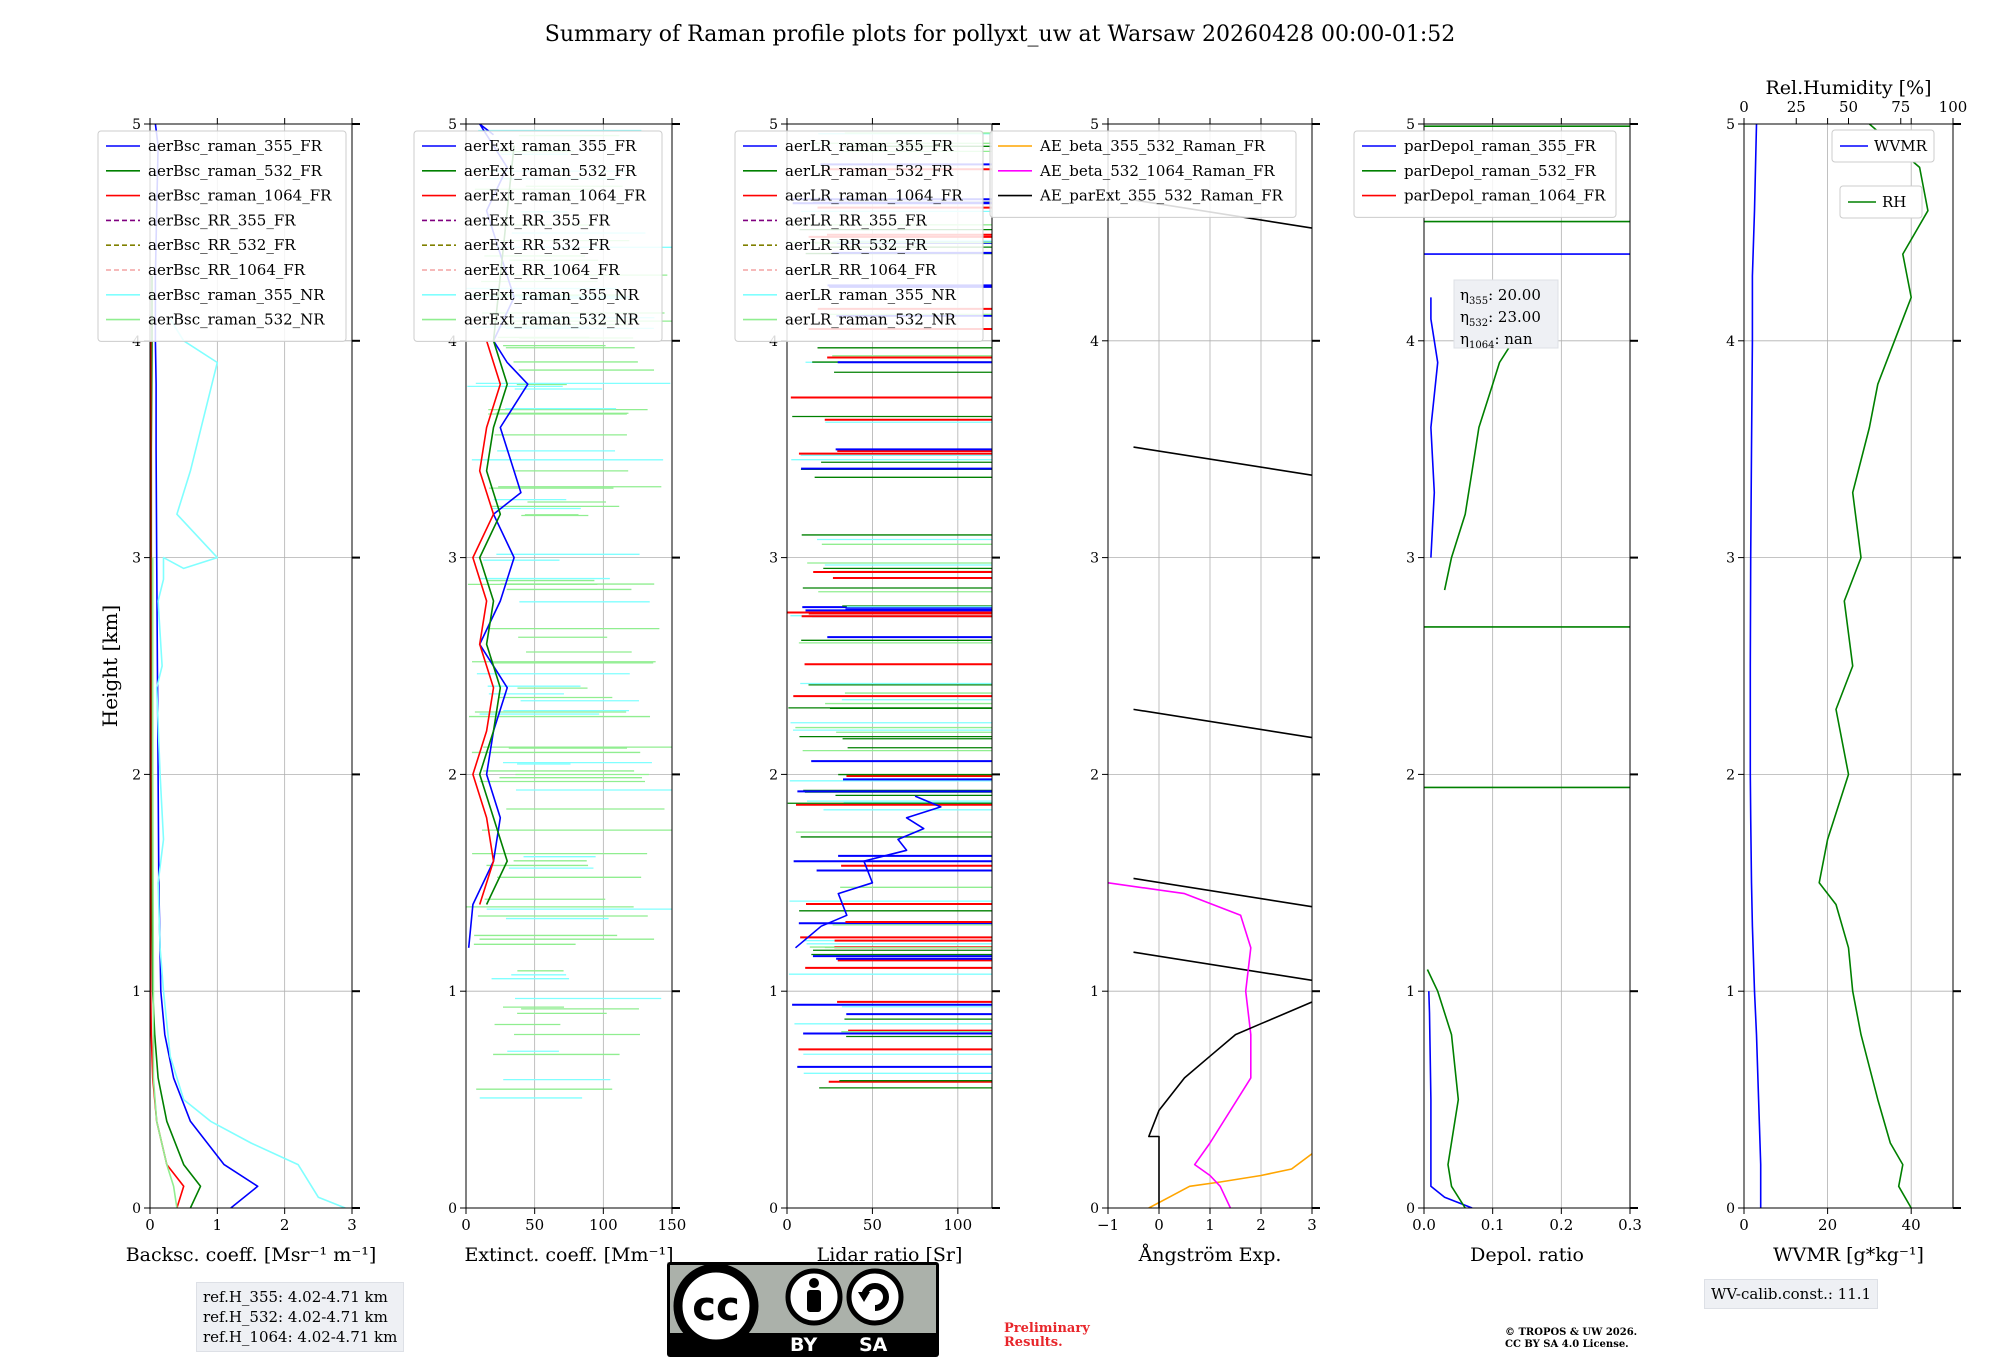  I want to click on legend-label: aerExt_raman_532_NR, so click(552, 320).